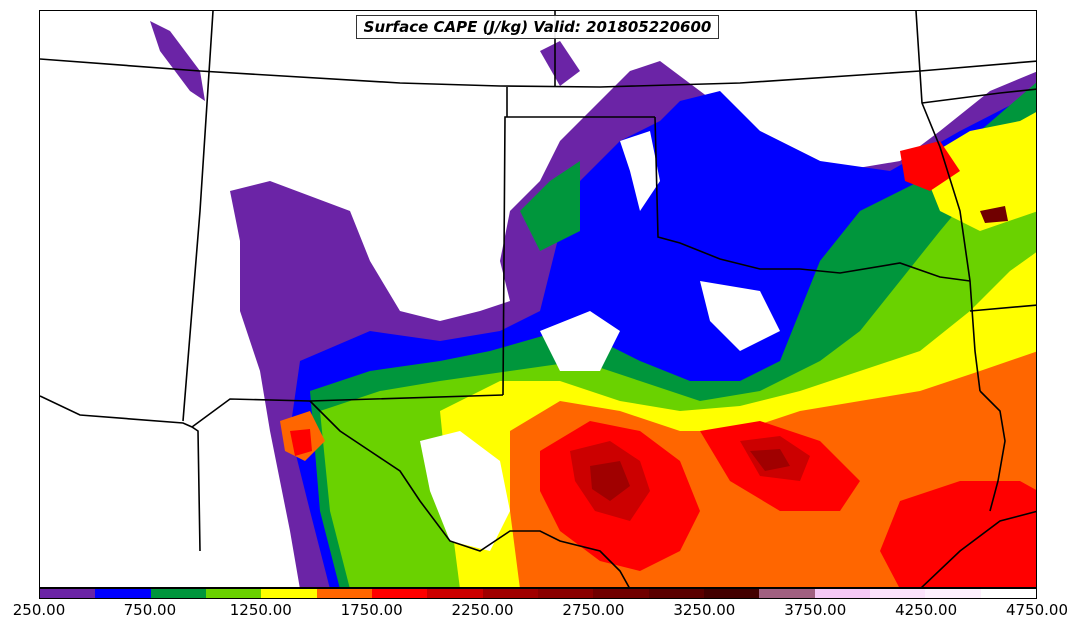 The height and width of the screenshot is (633, 1081). What do you see at coordinates (371, 610) in the screenshot?
I see `colorbar-tick-label: 1750.00` at bounding box center [371, 610].